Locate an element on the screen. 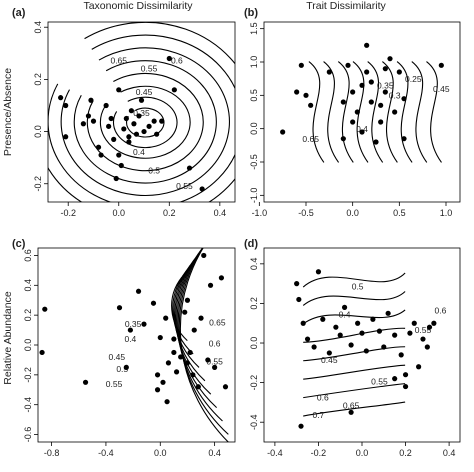  y-tick-label: 0.0 is located at coordinates (254, 128).